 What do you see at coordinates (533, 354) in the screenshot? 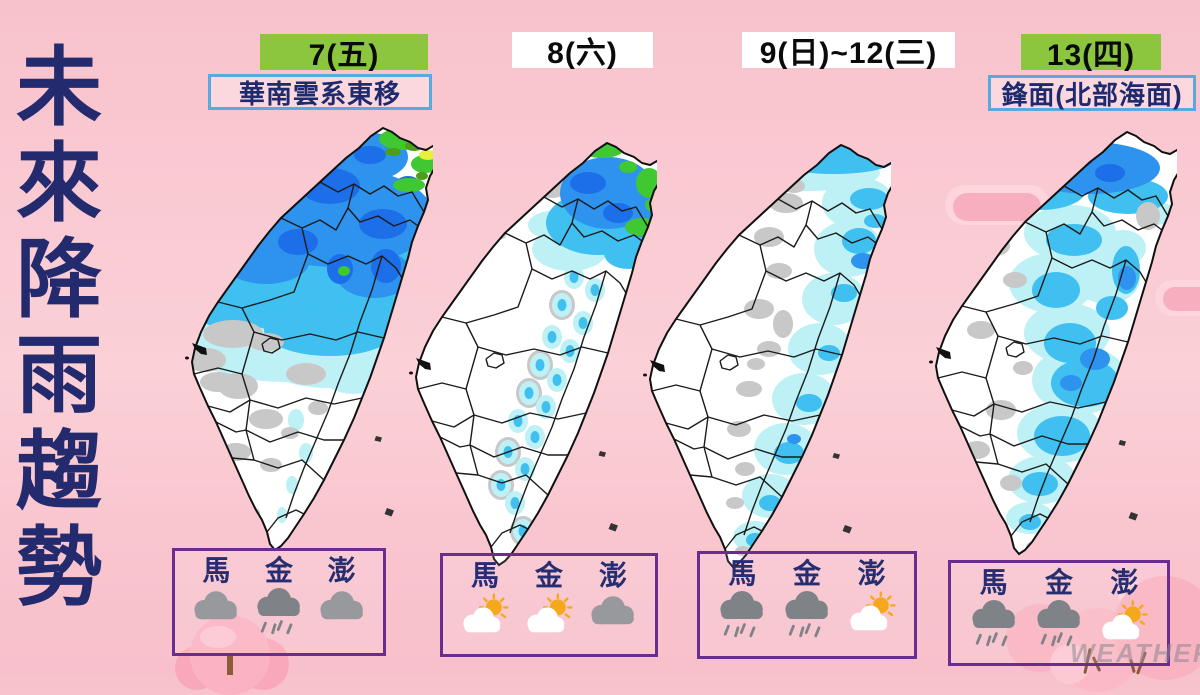
I see `taiwan-rain-map-col2` at bounding box center [533, 354].